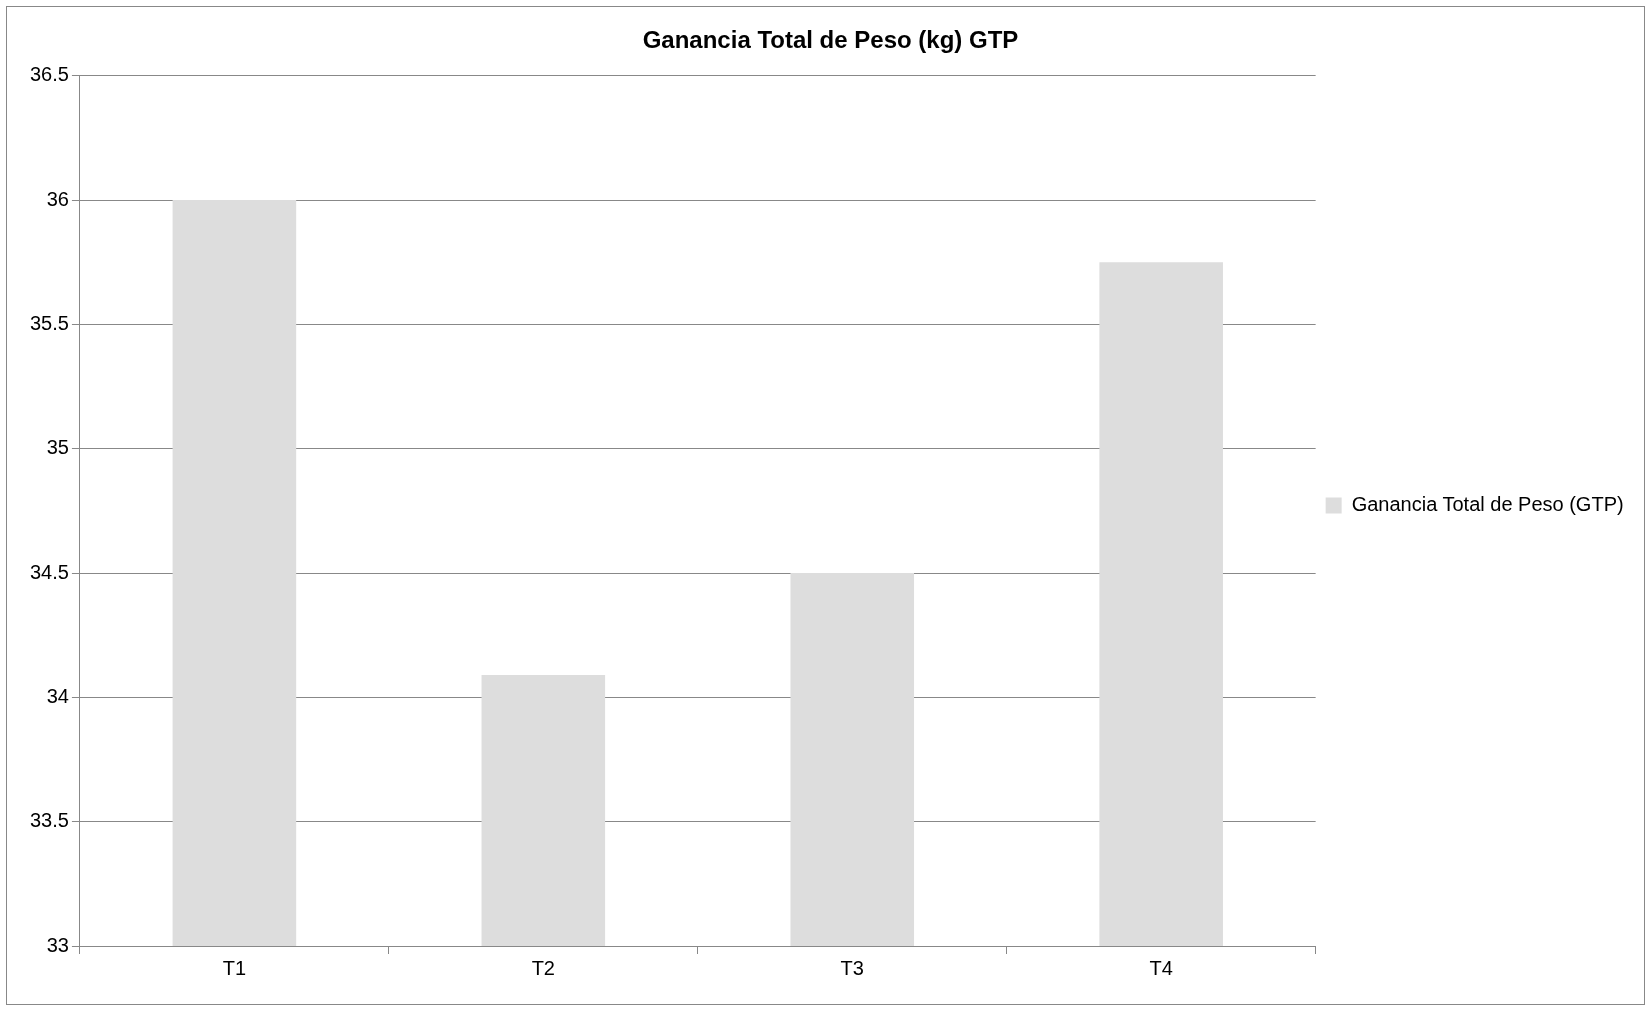 The image size is (1651, 1011). What do you see at coordinates (49, 322) in the screenshot?
I see `y-tick-label: 35.5` at bounding box center [49, 322].